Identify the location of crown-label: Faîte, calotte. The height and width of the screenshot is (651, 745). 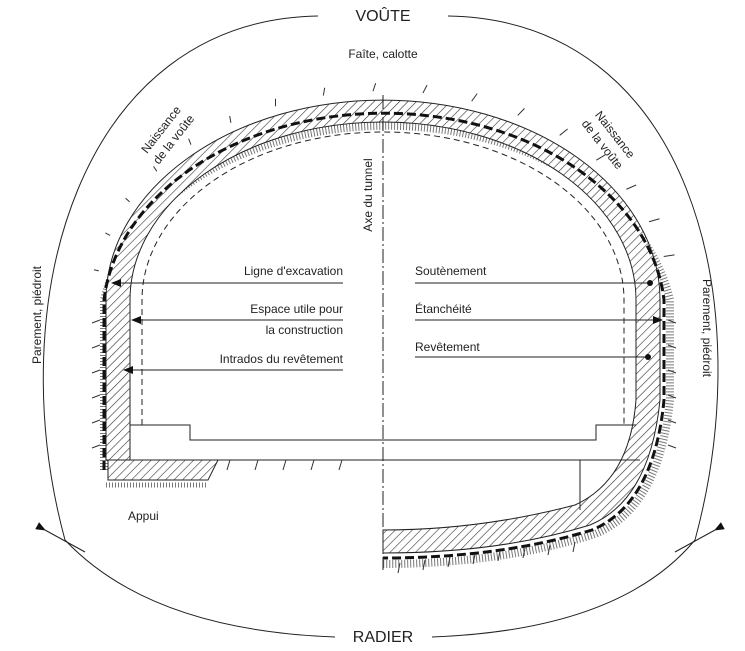
(383, 54).